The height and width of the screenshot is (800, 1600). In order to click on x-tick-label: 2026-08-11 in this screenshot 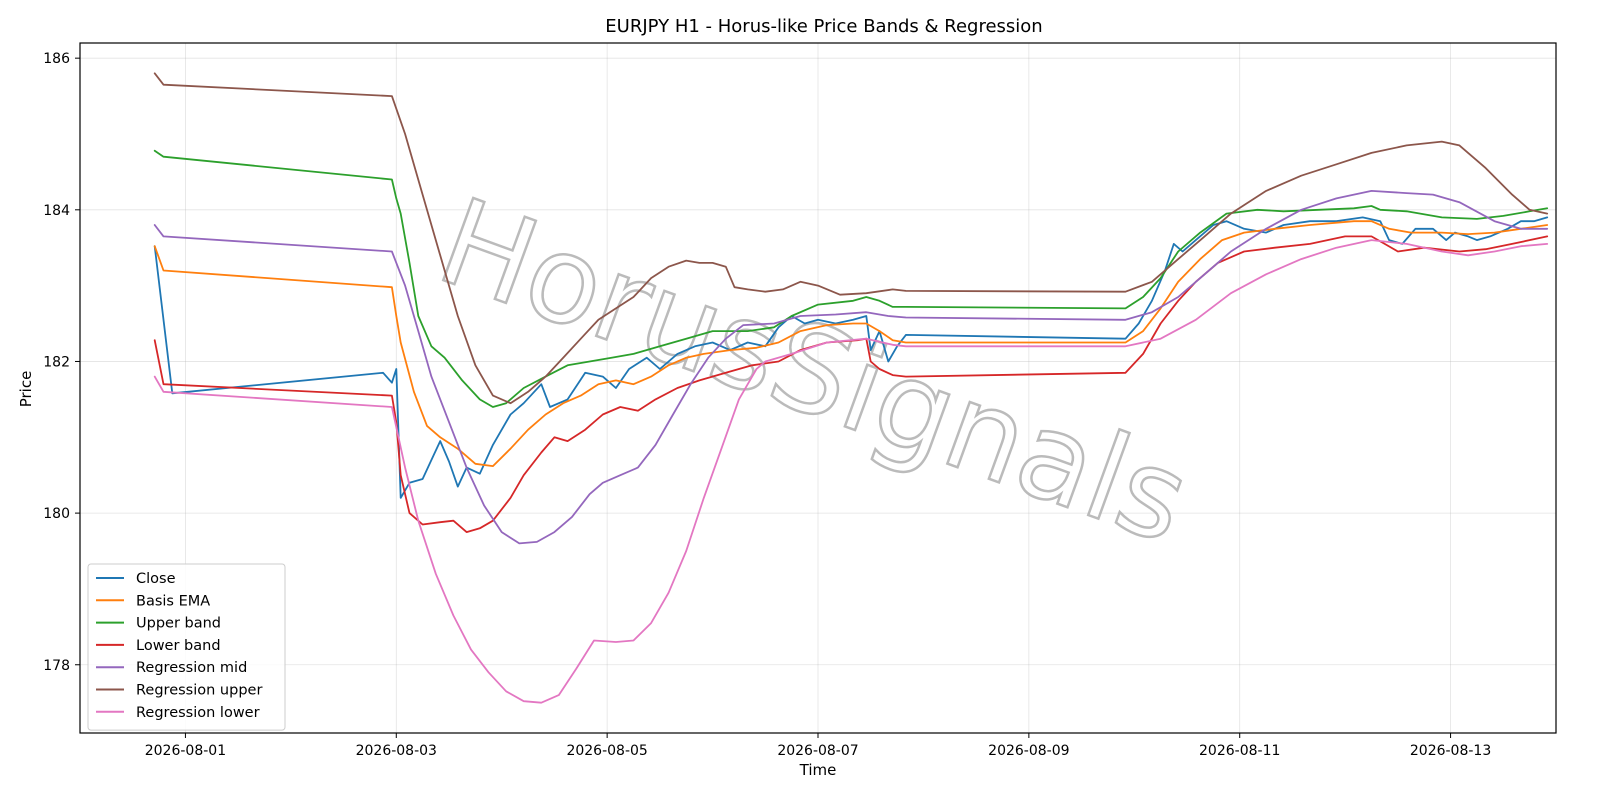, I will do `click(1239, 751)`.